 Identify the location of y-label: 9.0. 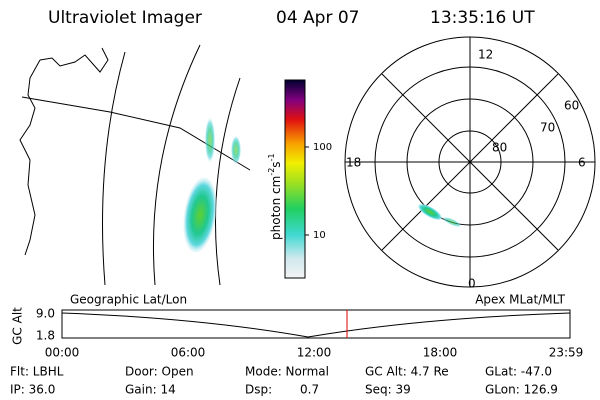
(45, 314).